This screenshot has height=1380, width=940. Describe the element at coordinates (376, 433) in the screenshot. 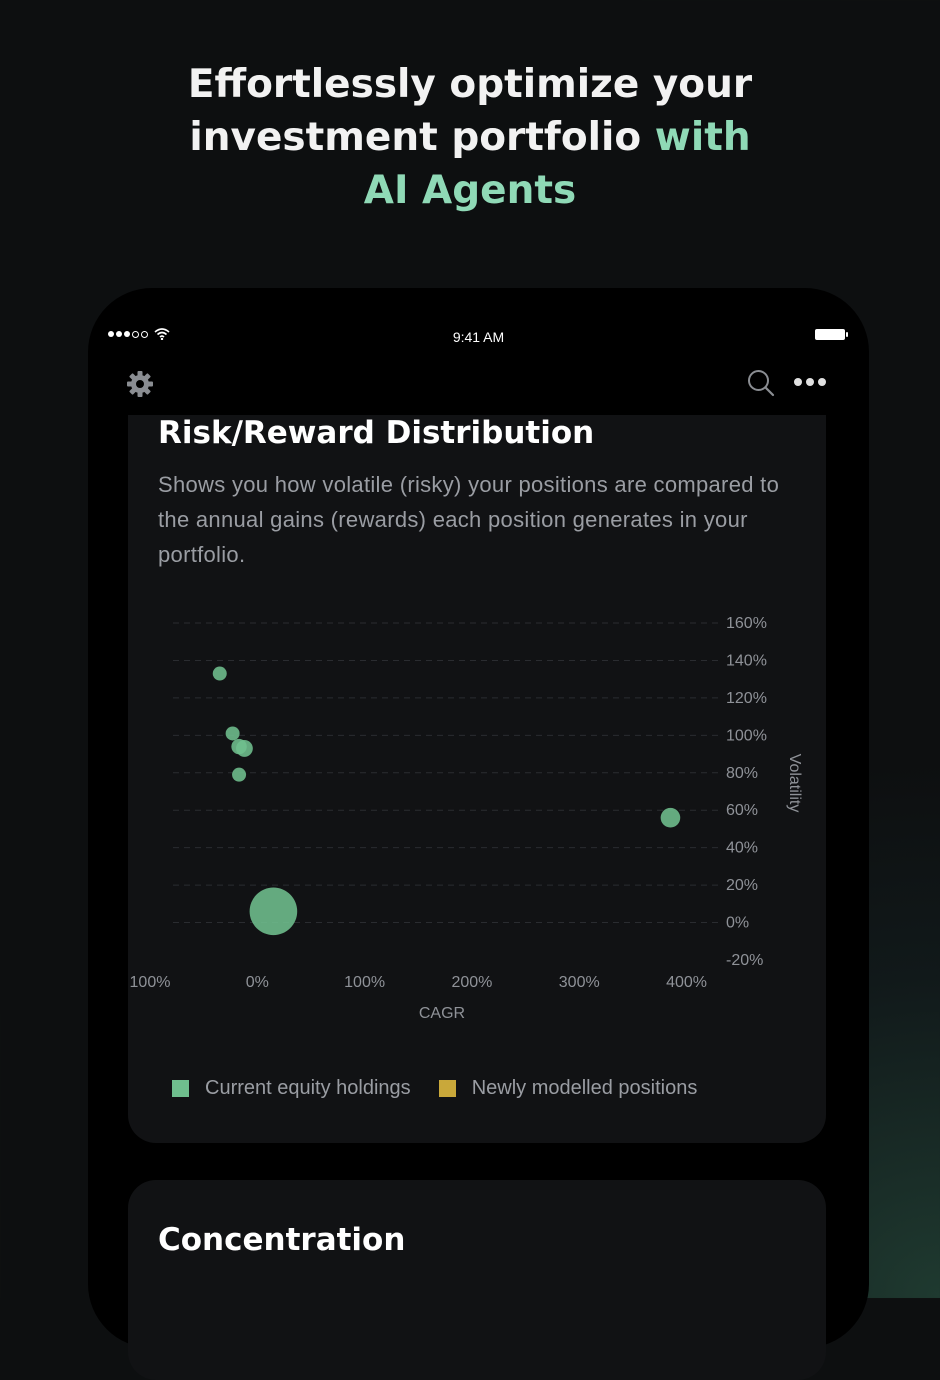

I see `risk-card-title: Risk/Reward Distribution` at that location.